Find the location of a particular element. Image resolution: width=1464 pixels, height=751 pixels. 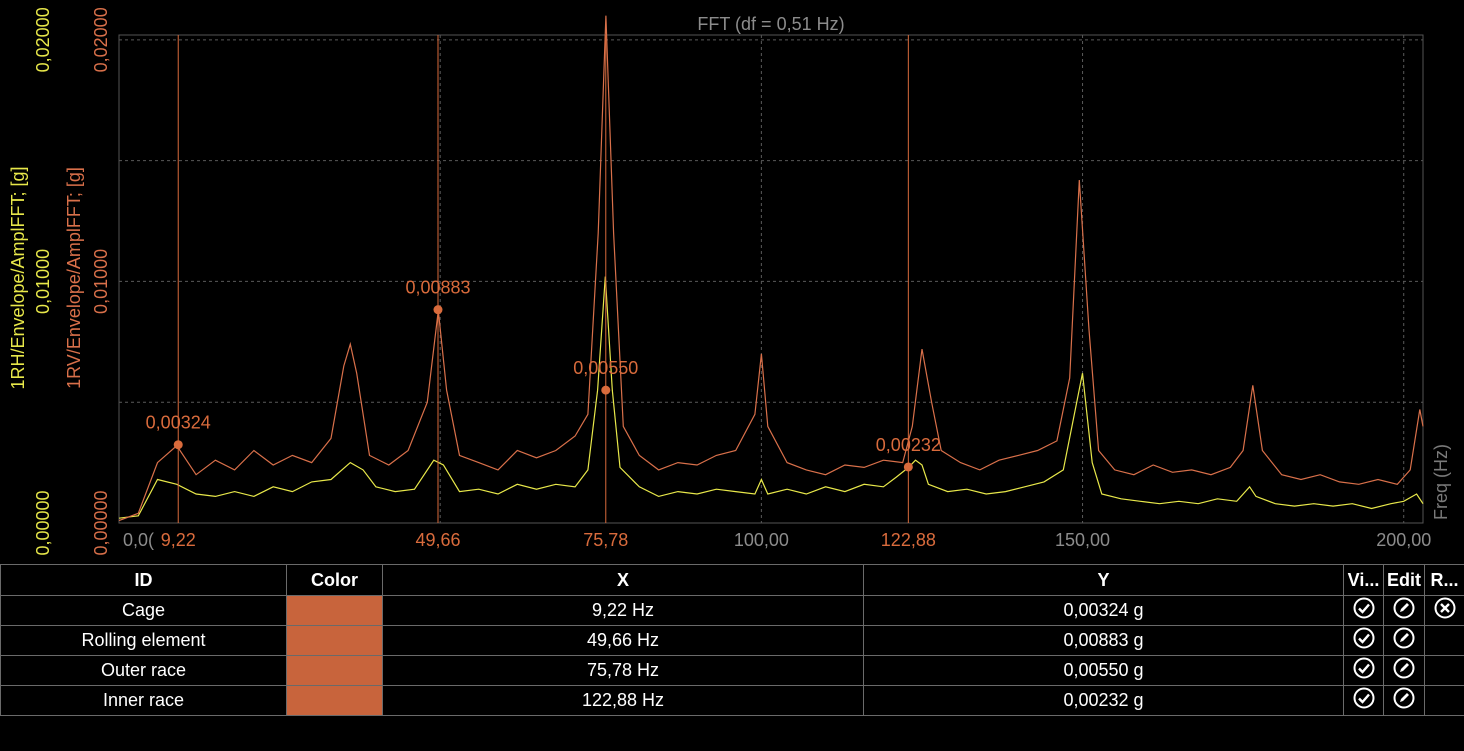

close-circle-icon is located at coordinates (1445, 610).